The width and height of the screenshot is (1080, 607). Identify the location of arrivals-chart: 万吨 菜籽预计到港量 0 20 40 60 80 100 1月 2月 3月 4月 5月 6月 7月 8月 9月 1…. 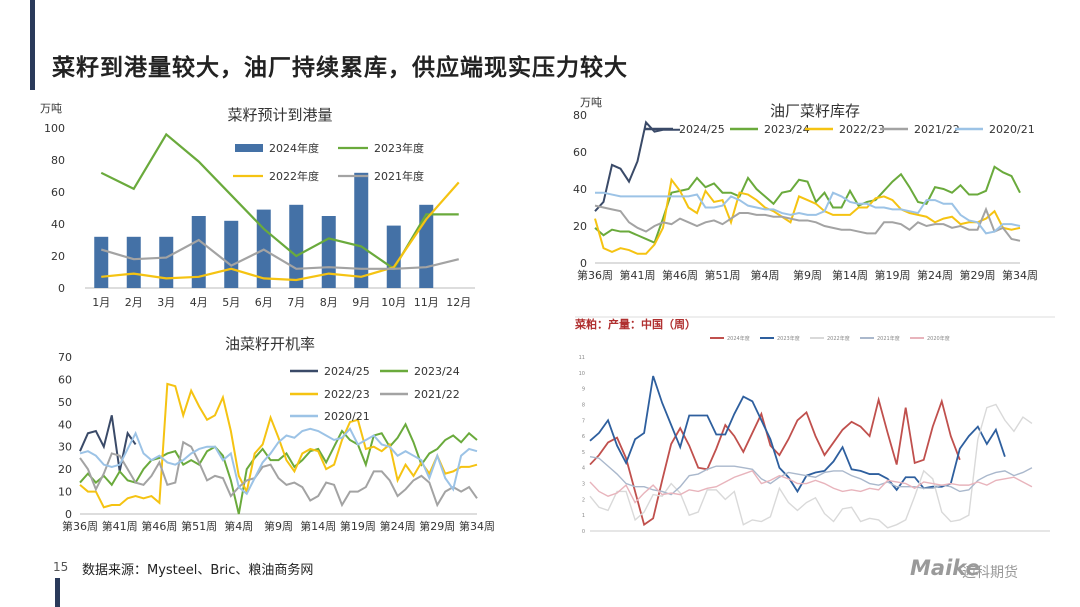
(257, 205).